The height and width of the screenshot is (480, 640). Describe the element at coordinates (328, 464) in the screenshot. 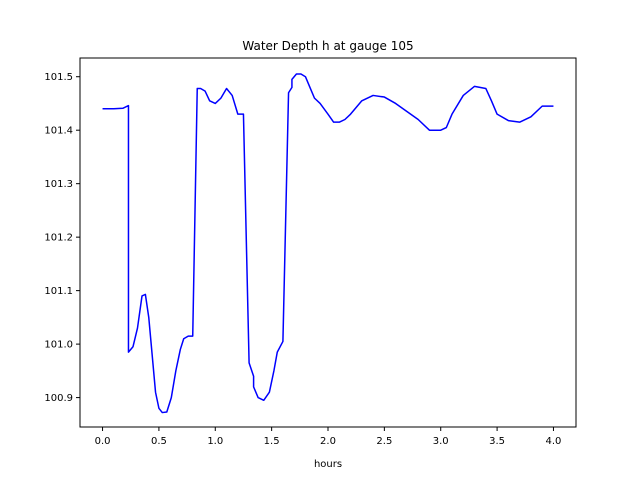

I see `x-axis-label: hours` at that location.